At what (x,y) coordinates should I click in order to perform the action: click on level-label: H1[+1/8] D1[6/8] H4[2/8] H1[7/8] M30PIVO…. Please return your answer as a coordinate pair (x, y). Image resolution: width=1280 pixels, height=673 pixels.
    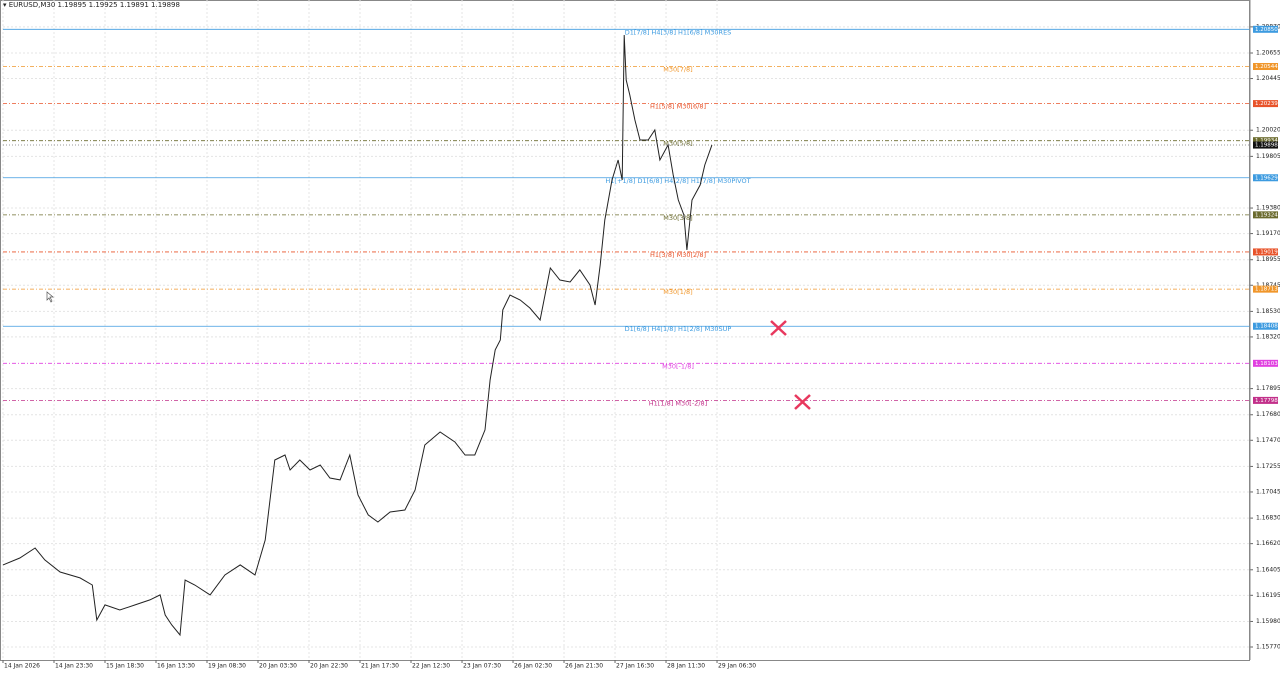
    Looking at the image, I should click on (677, 181).